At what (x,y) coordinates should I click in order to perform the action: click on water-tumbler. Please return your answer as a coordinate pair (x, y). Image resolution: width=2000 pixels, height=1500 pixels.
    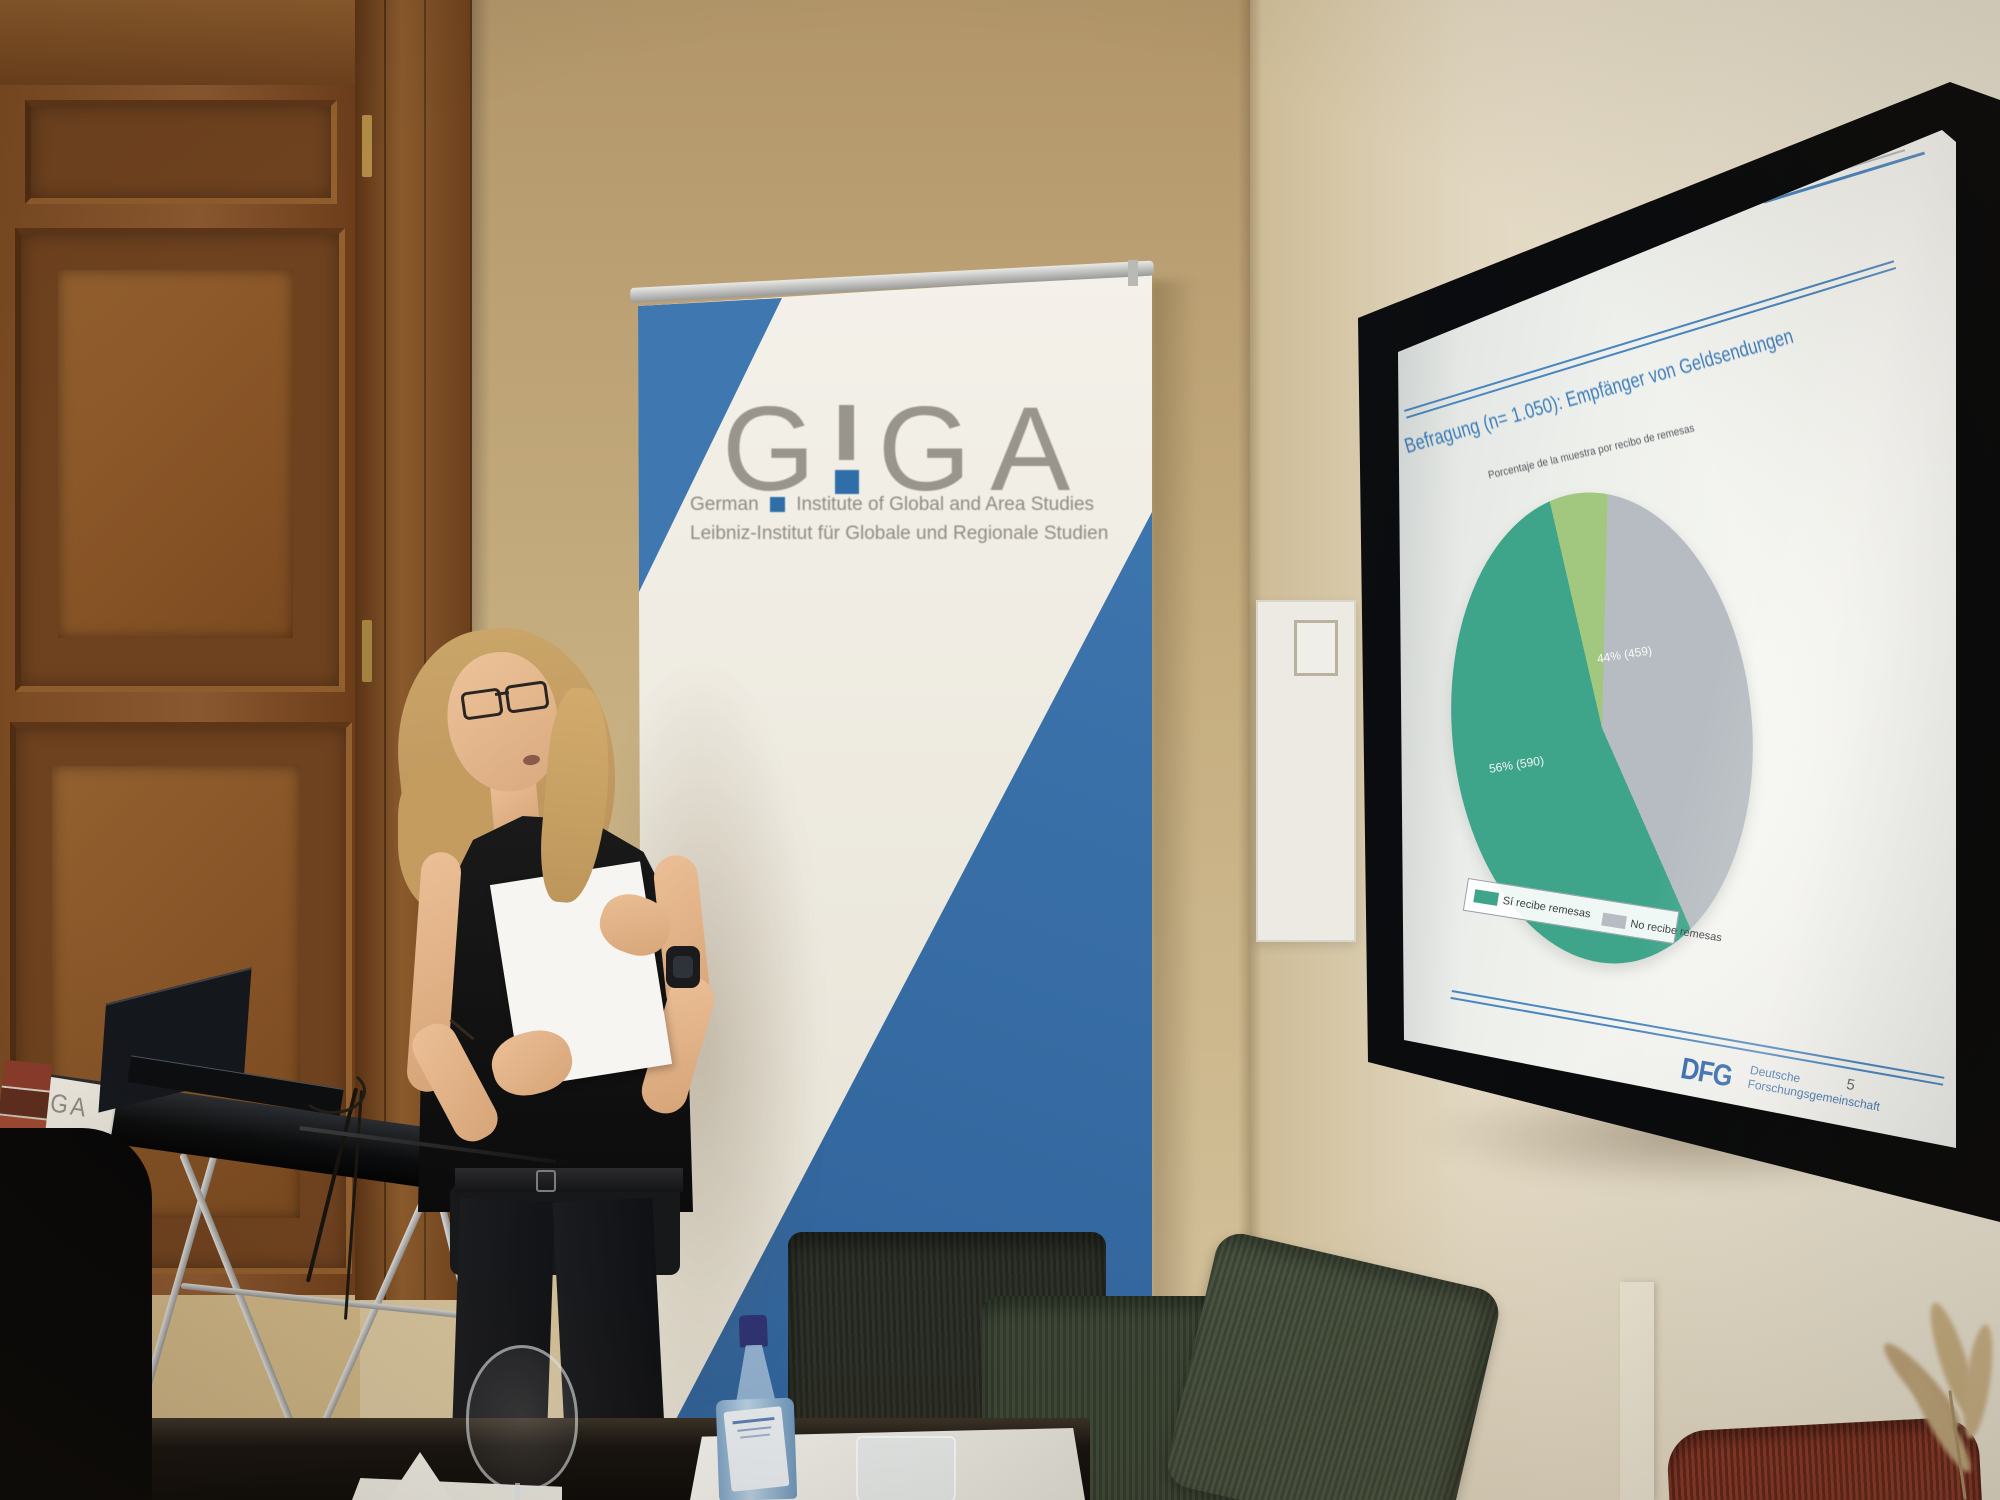
    Looking at the image, I should click on (906, 1468).